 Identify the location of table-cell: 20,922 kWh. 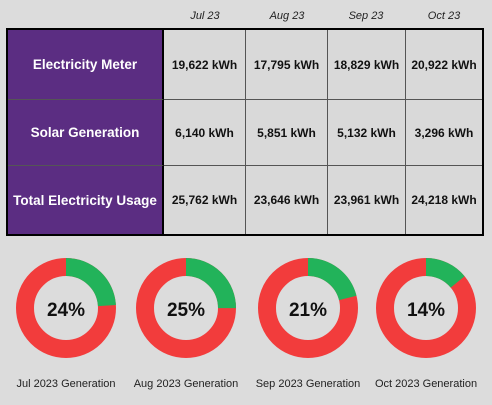
(444, 65).